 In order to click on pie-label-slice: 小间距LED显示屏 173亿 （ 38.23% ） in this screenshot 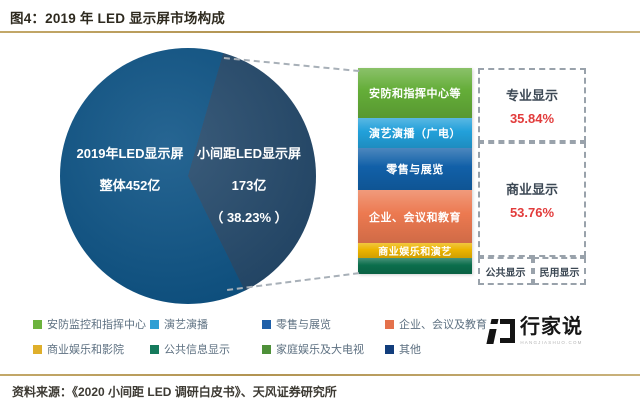, I will do `click(249, 191)`.